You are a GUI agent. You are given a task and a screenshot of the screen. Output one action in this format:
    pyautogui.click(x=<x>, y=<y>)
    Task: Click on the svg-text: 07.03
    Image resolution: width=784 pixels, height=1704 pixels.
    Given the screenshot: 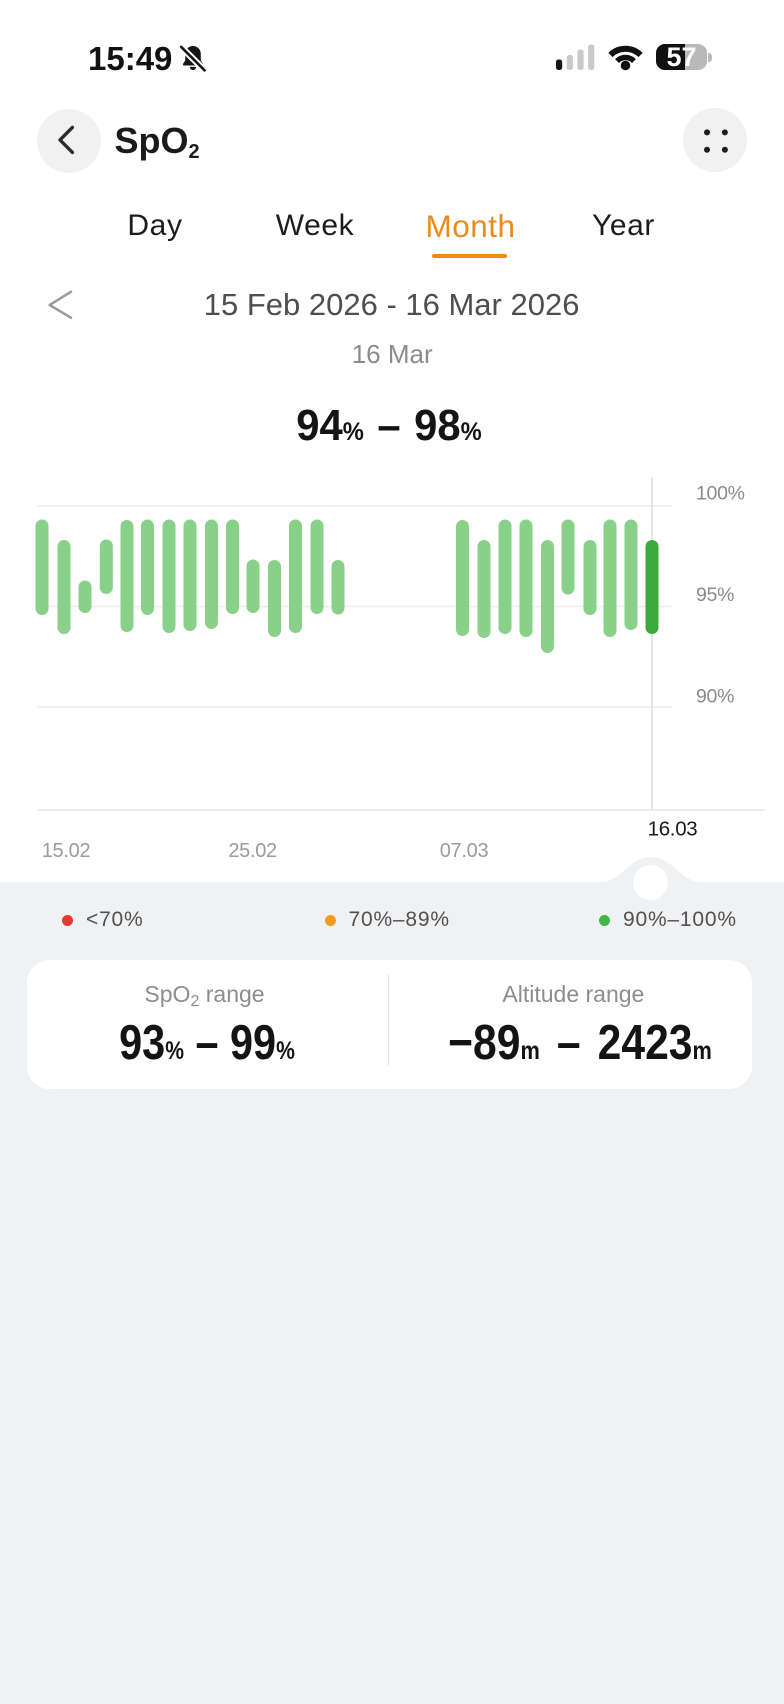 What is the action you would take?
    pyautogui.click(x=464, y=851)
    